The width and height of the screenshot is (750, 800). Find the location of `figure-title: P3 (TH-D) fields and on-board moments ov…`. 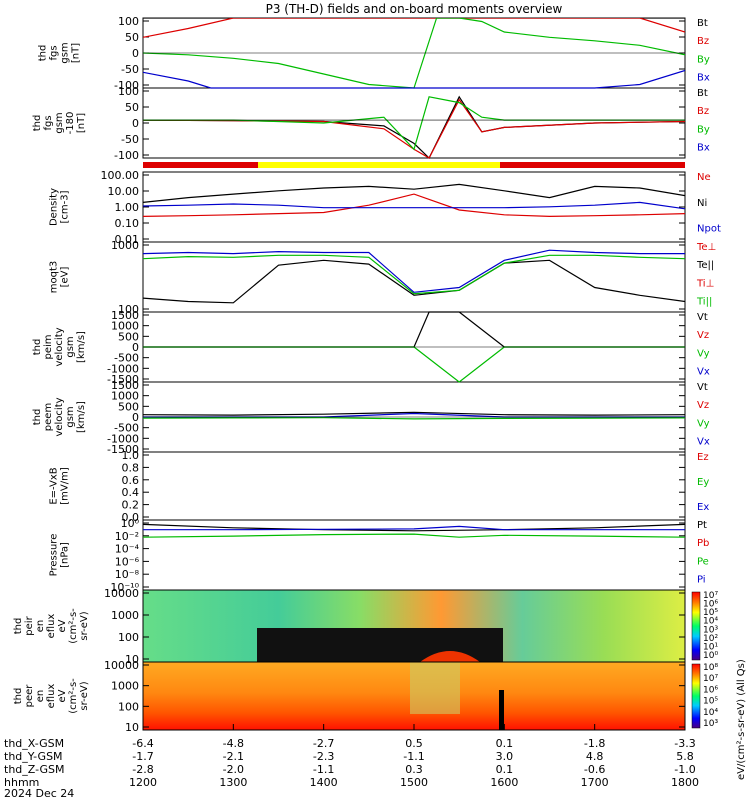

figure-title: P3 (TH-D) fields and on-board moments ov… is located at coordinates (414, 9).